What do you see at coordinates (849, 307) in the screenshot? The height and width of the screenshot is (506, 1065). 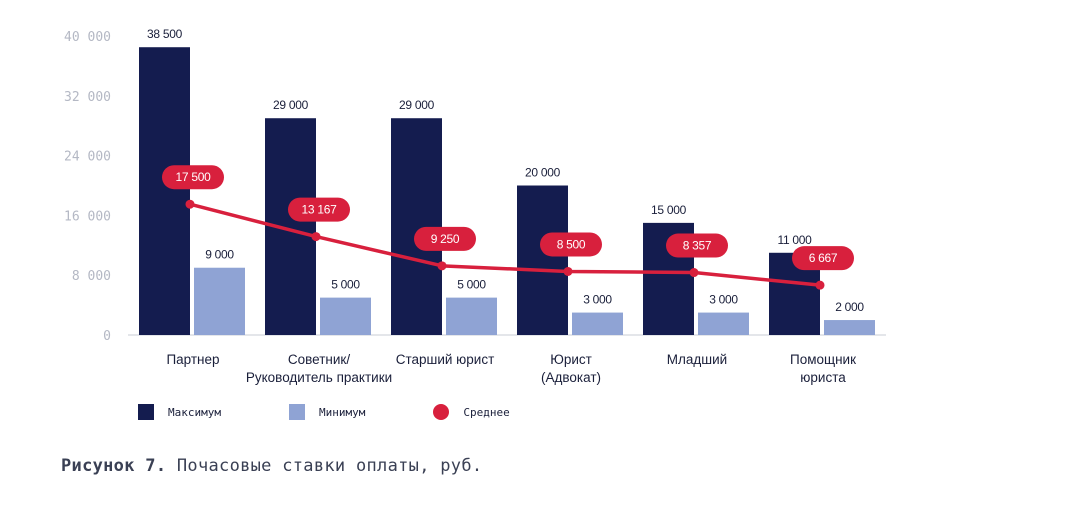 I see `value-label-min: 2 000` at bounding box center [849, 307].